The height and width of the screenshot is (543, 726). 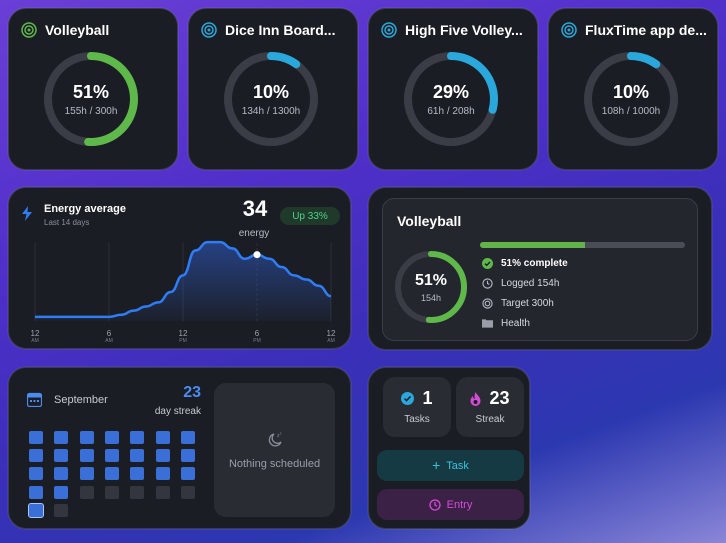 What do you see at coordinates (254, 233) in the screenshot?
I see `energy-value-label: energy` at bounding box center [254, 233].